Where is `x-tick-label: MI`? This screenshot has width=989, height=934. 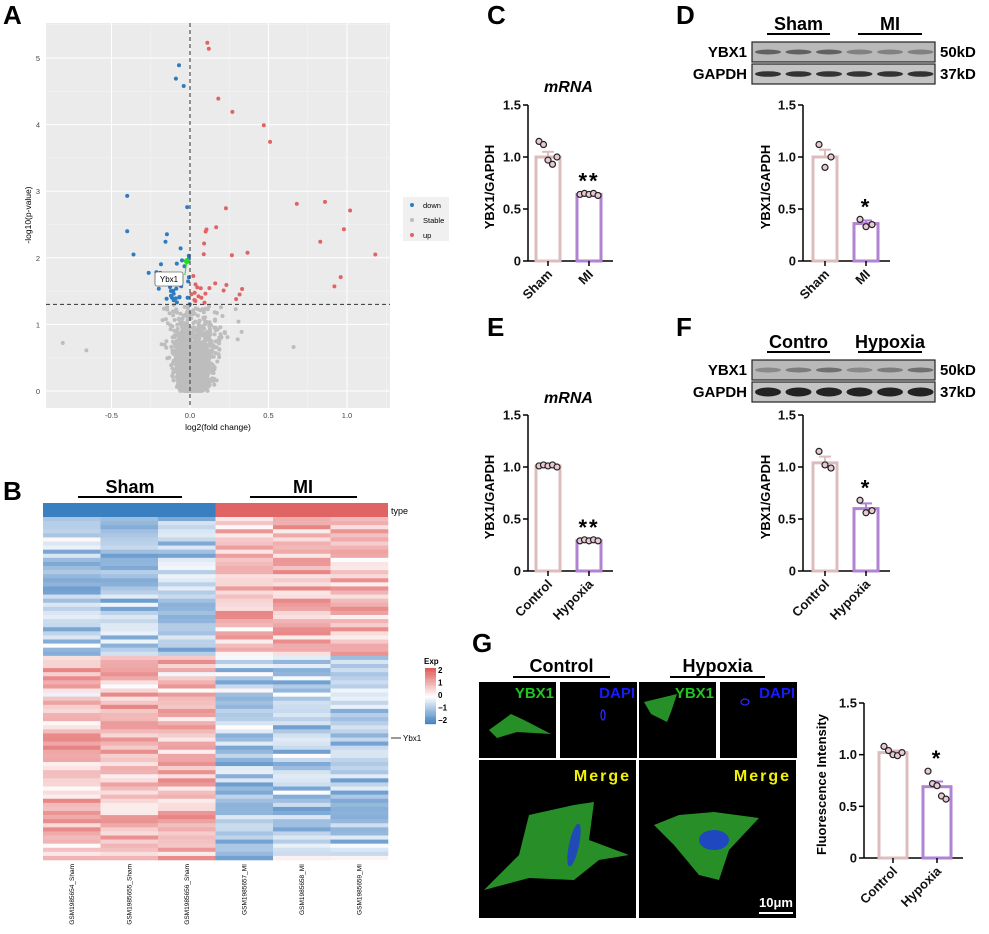 x-tick-label: MI is located at coordinates (862, 277).